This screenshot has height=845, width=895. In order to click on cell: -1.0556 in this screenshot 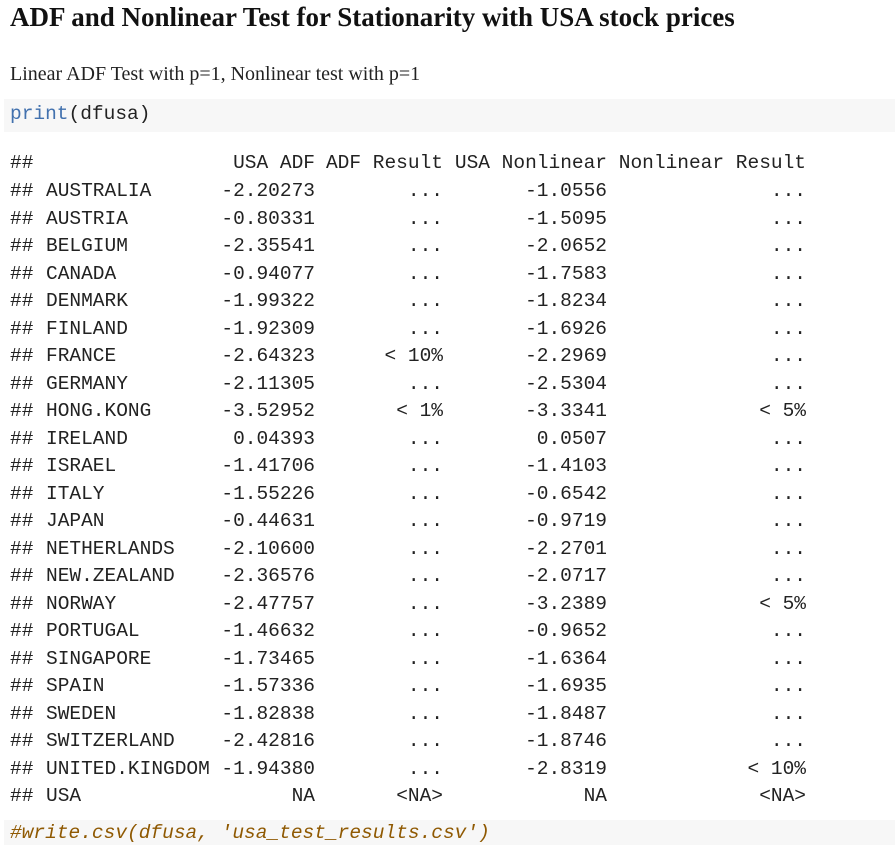, I will do `click(566, 191)`.